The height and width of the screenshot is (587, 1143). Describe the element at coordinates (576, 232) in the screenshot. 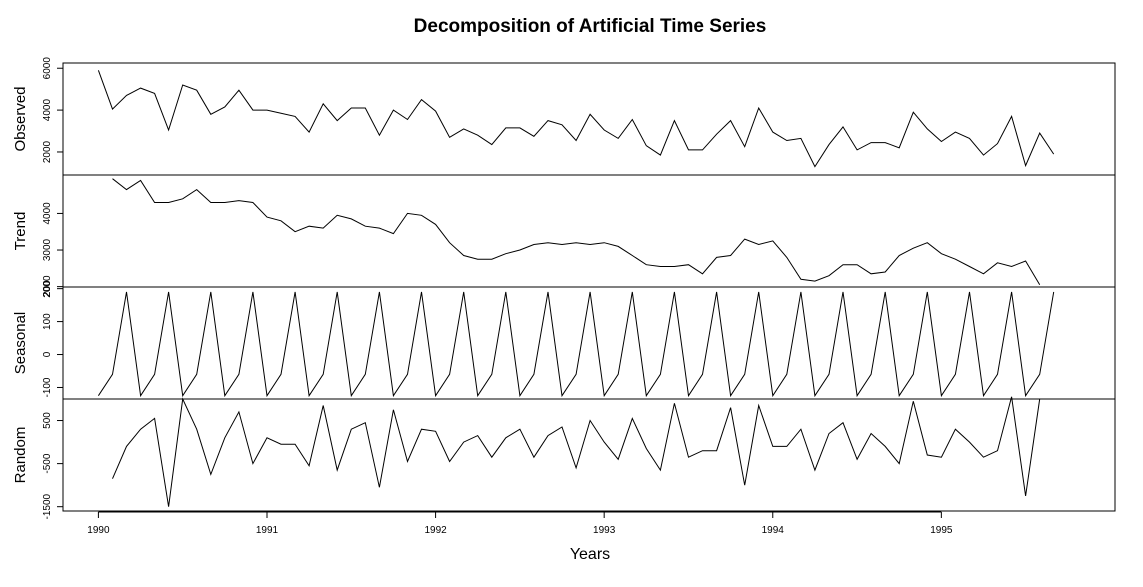

I see `series-line-trend` at that location.